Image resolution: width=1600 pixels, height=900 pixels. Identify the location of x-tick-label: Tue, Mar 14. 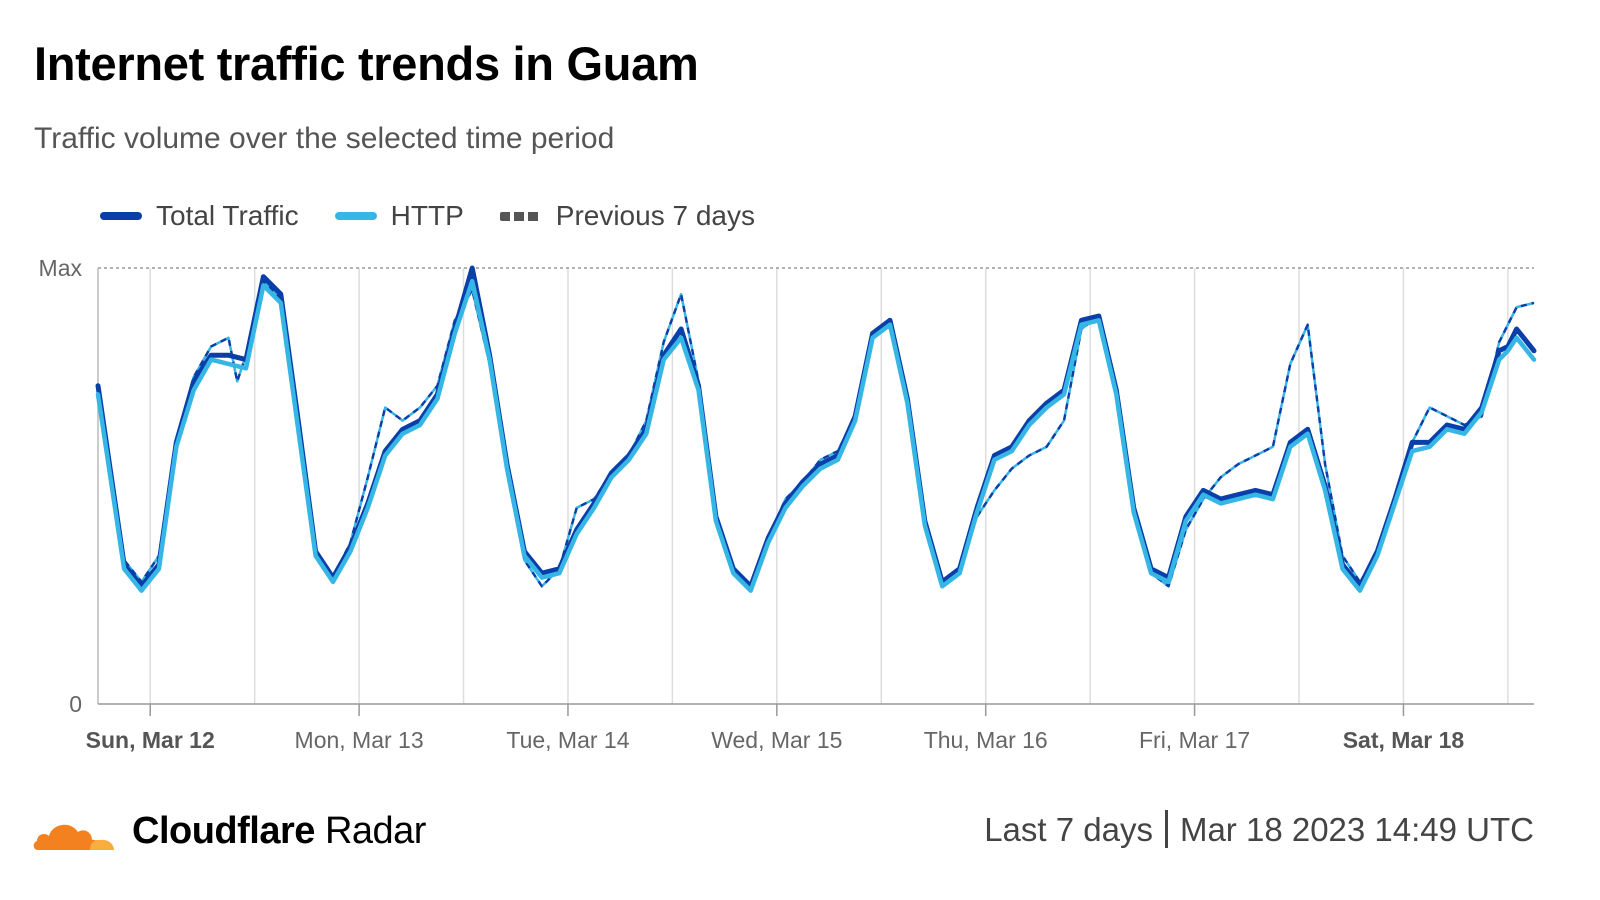
(567, 740).